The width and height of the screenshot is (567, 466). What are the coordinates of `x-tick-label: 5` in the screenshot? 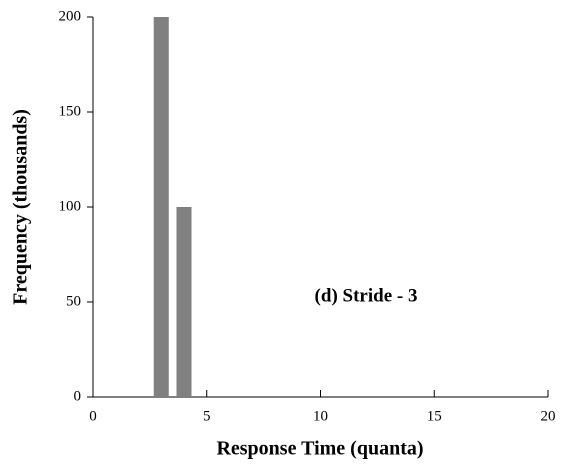 It's located at (207, 416).